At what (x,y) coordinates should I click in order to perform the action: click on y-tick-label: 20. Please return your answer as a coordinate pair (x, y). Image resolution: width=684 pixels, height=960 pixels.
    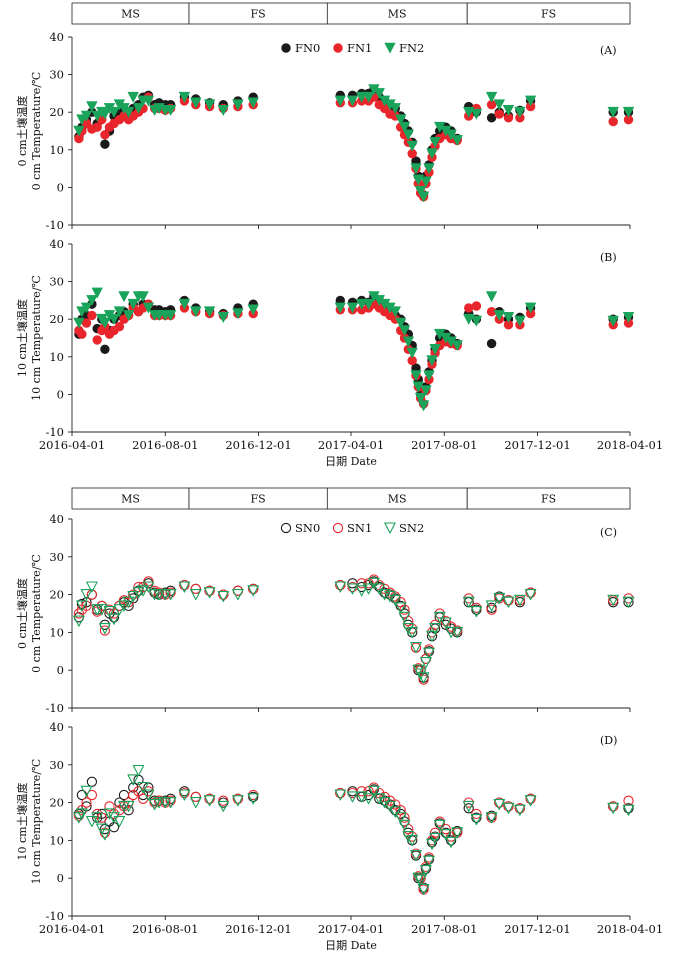
    Looking at the image, I should click on (56, 595).